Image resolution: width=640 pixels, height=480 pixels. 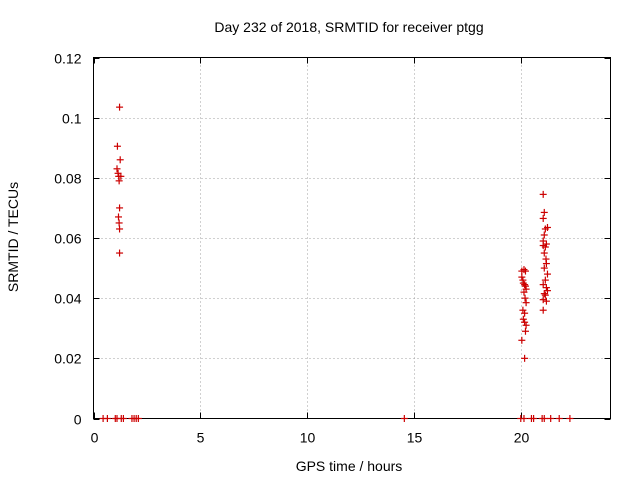 What do you see at coordinates (522, 438) in the screenshot?
I see `x-tick-label: 20` at bounding box center [522, 438].